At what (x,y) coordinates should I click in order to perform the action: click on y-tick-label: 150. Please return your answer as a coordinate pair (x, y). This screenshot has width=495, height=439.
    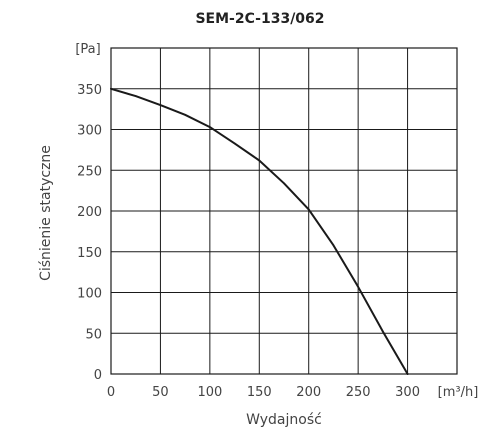
    Looking at the image, I should click on (89, 253).